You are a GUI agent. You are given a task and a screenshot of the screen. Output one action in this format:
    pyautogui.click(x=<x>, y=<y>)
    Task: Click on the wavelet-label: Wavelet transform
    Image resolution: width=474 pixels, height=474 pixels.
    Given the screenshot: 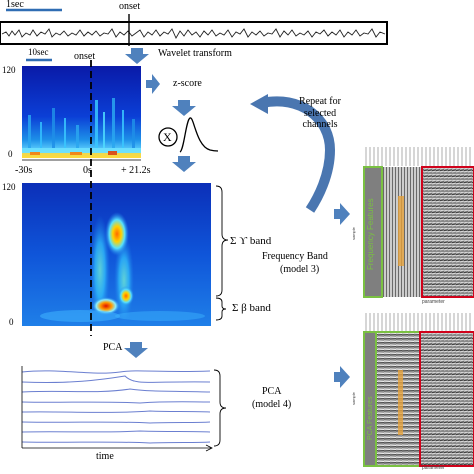 What is the action you would take?
    pyautogui.click(x=195, y=53)
    